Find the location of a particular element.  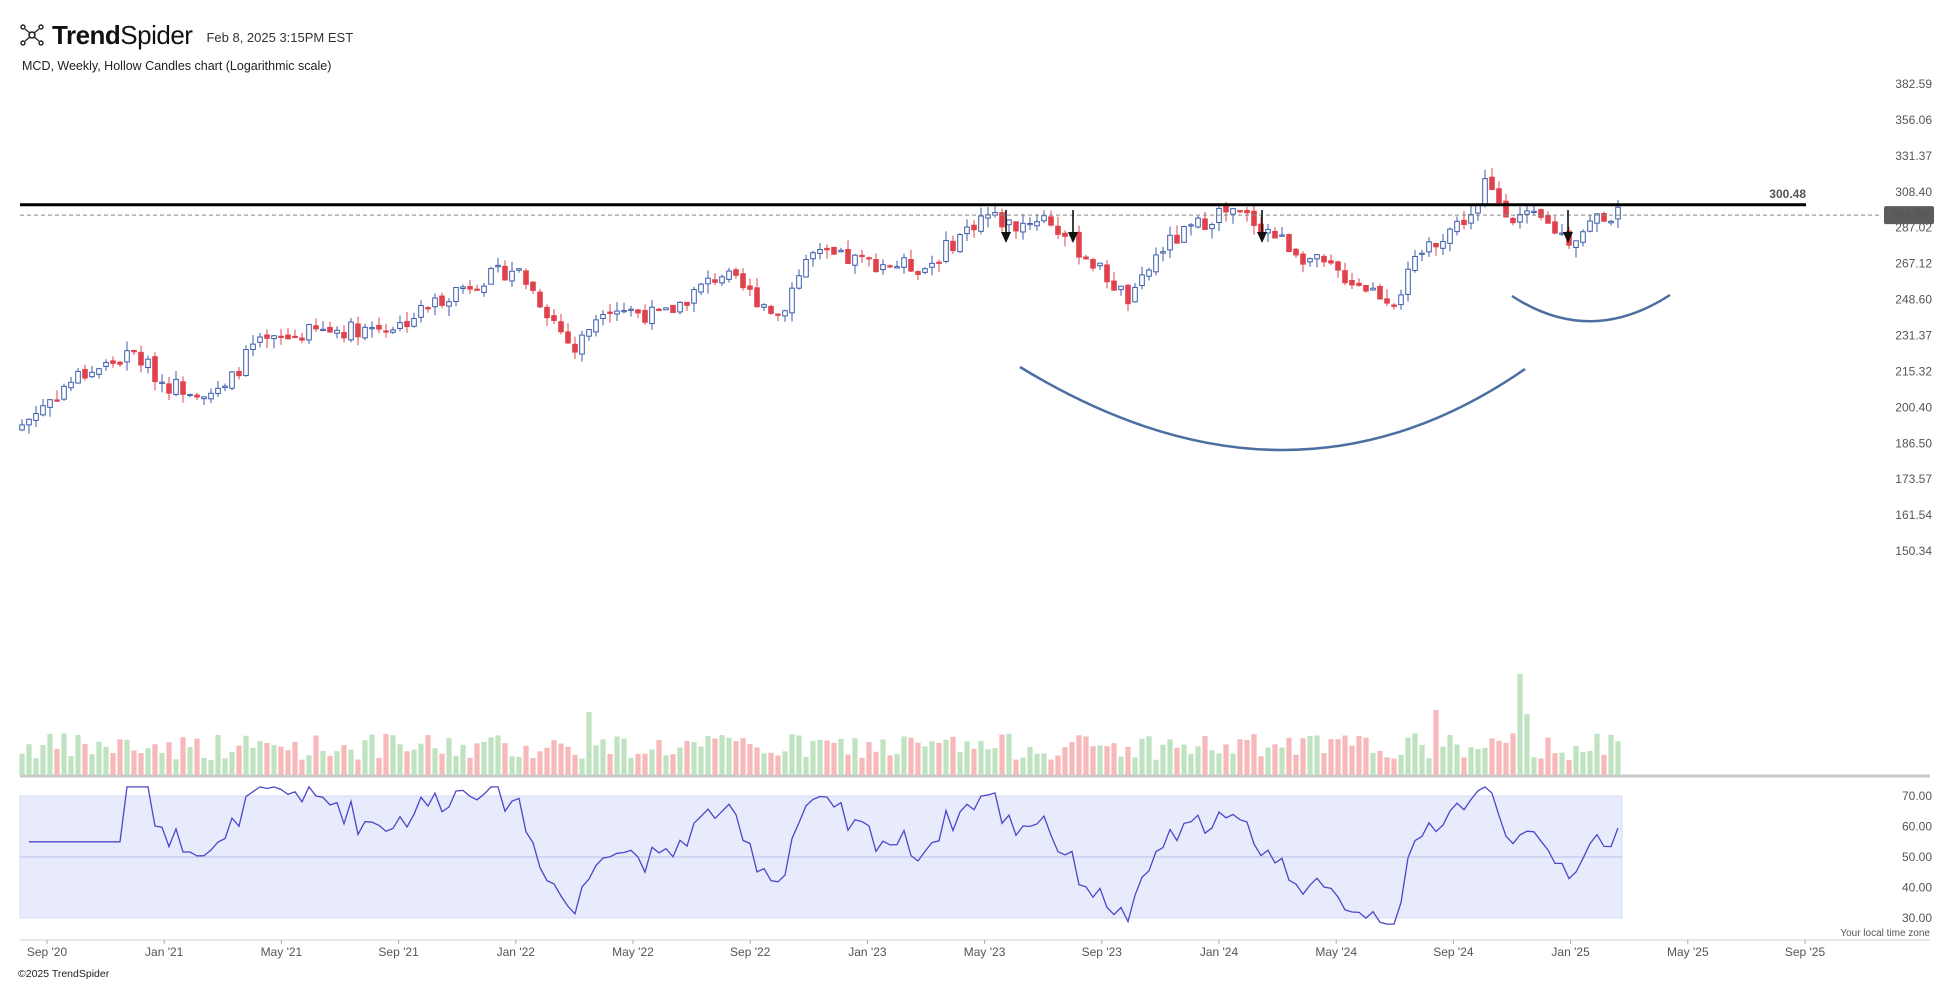

rsi-tick-label: 50.00 is located at coordinates (1917, 857).